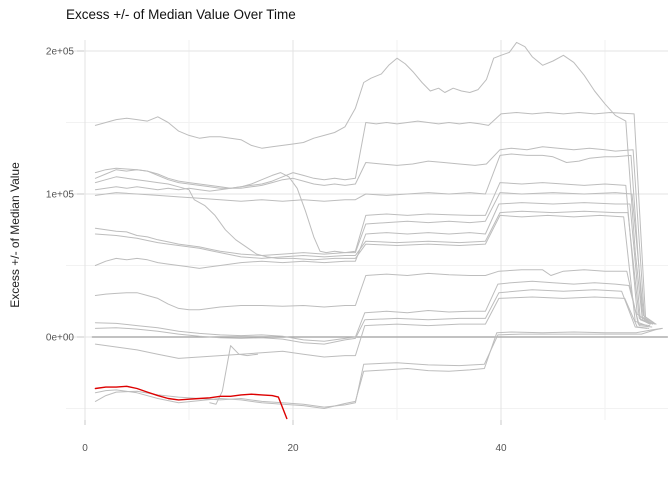 The height and width of the screenshot is (480, 672). I want to click on y-tick-label: 1e+05, so click(60, 195).